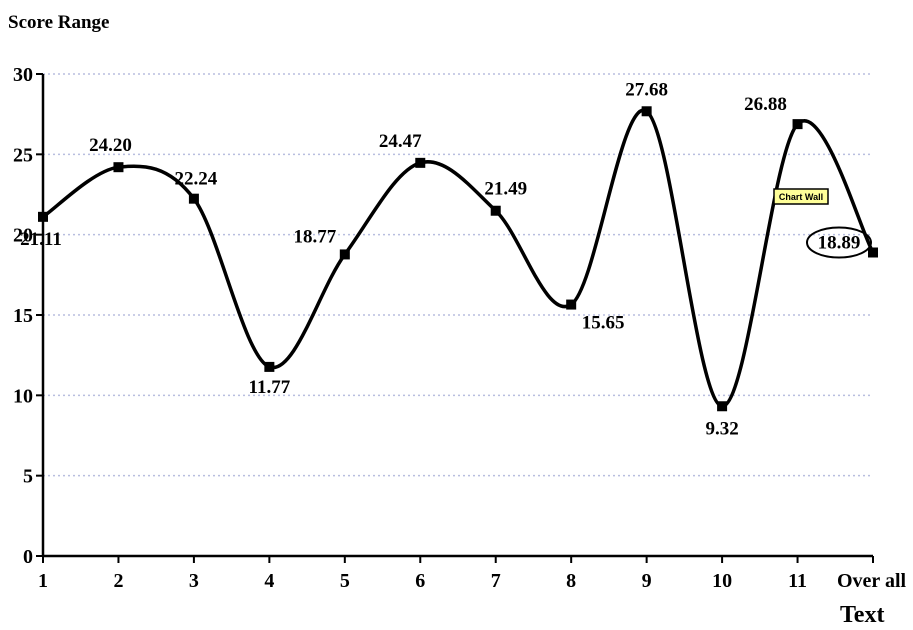 This screenshot has height=630, width=913. Describe the element at coordinates (59, 22) in the screenshot. I see `y-axis-label: Score Range` at that location.